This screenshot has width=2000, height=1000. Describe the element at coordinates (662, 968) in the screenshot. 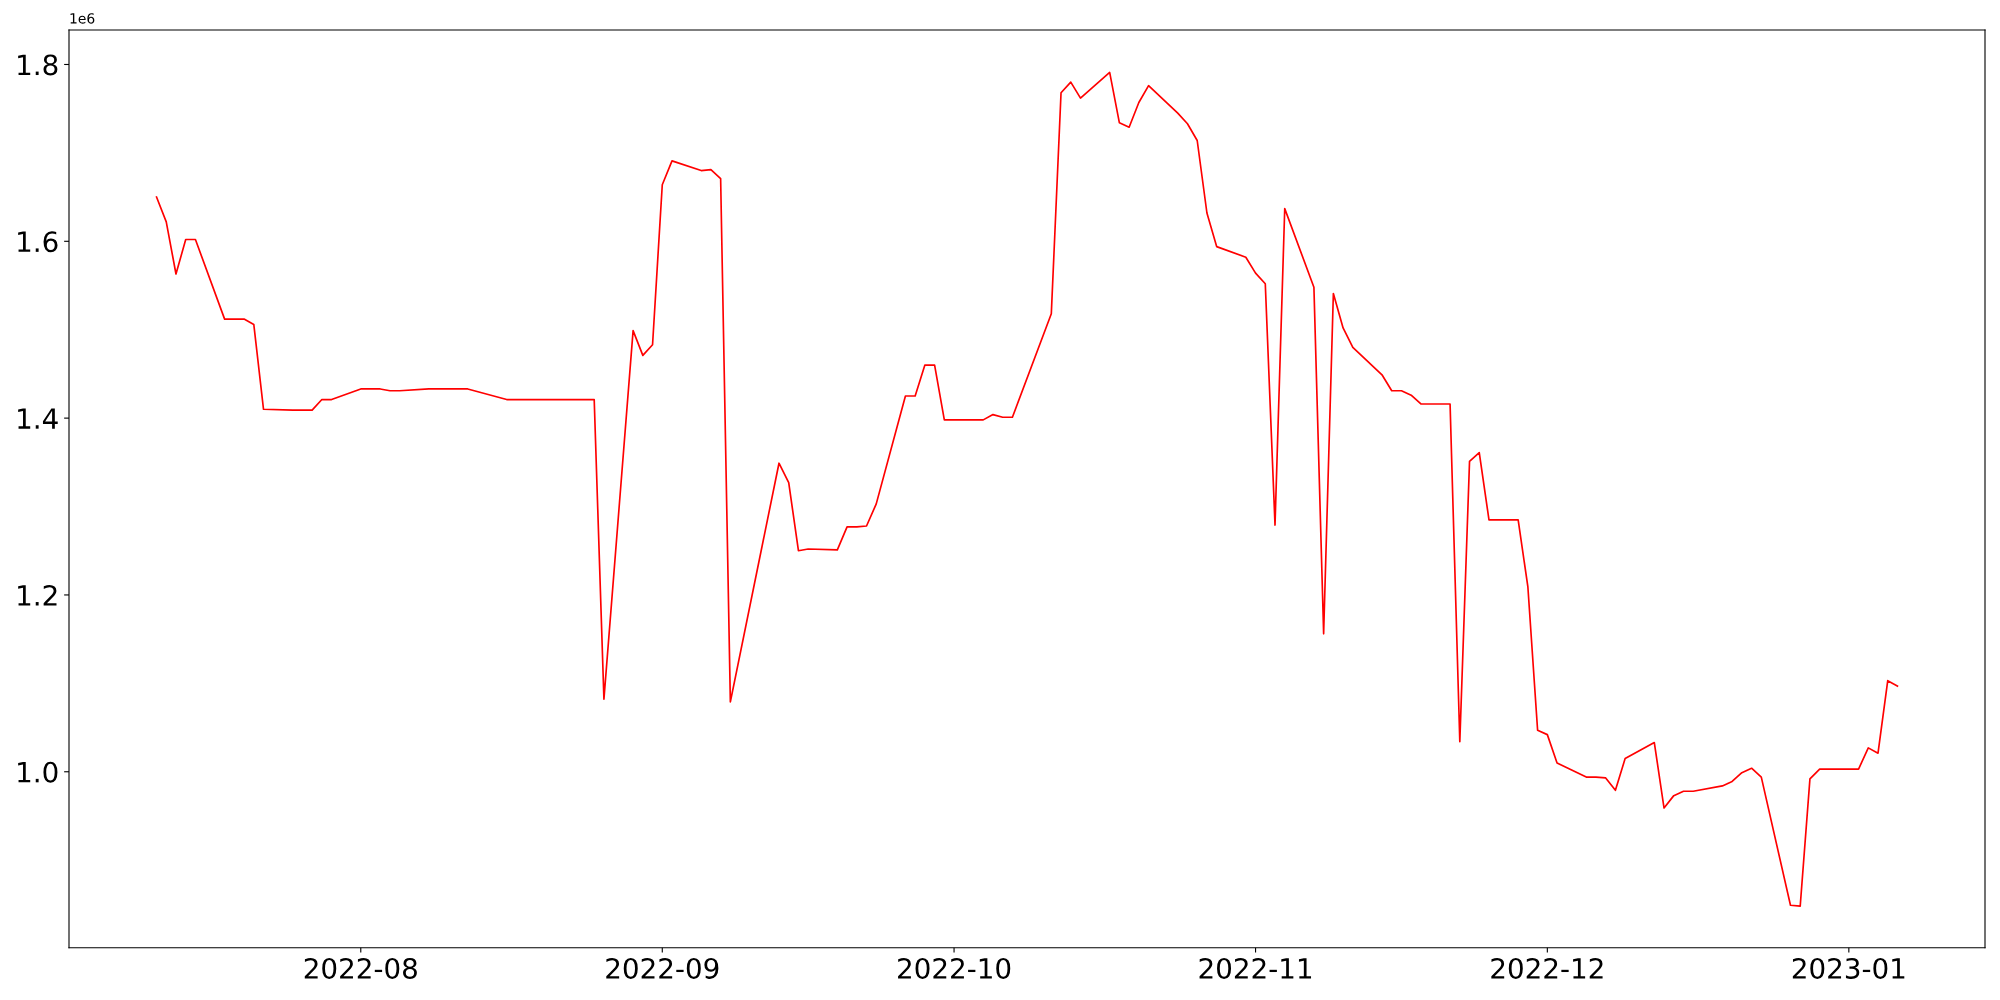

I see `x-tick-label: 2022-09` at that location.